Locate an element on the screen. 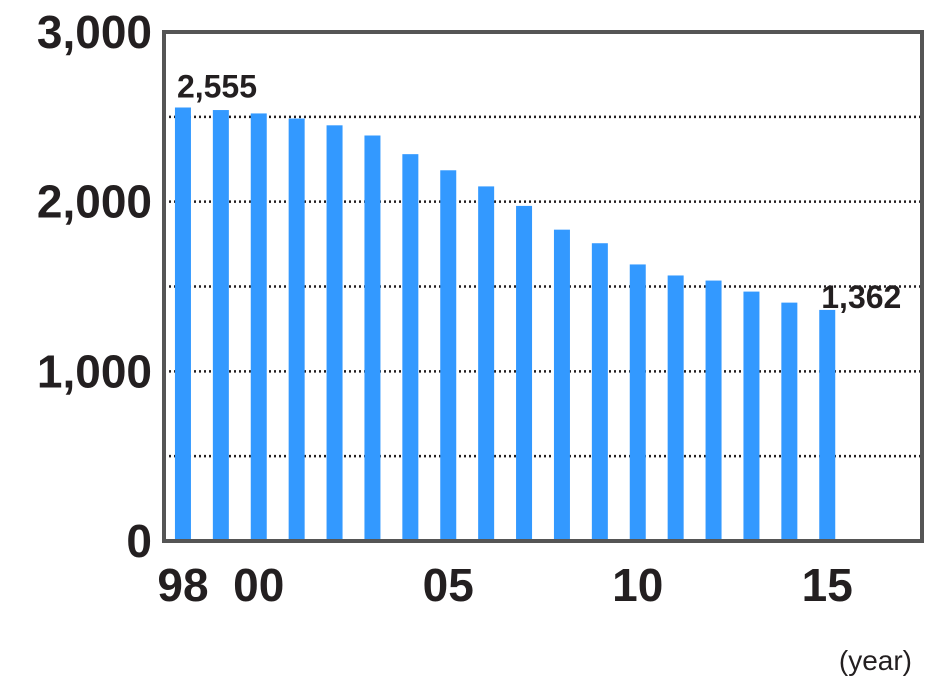 This screenshot has height=679, width=932. x-tick-label: 15 is located at coordinates (827, 585).